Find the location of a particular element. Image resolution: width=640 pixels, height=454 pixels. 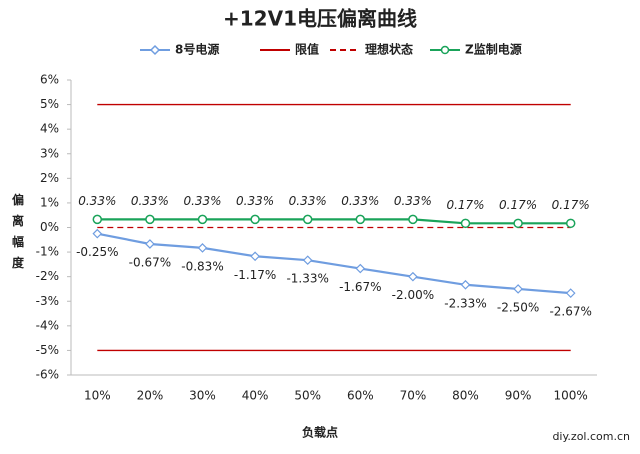

data-label: -2.33% is located at coordinates (465, 303).